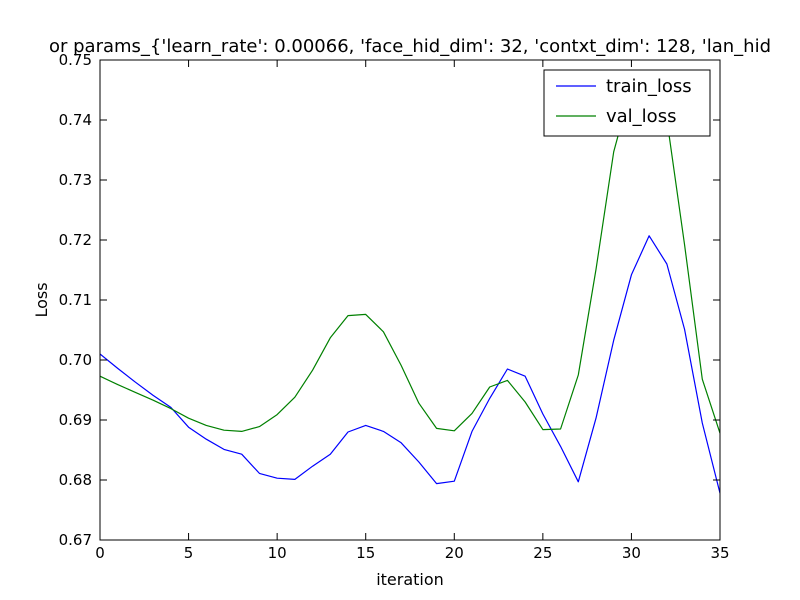 The image size is (800, 600). I want to click on y-tick-label: 0.71, so click(75, 300).